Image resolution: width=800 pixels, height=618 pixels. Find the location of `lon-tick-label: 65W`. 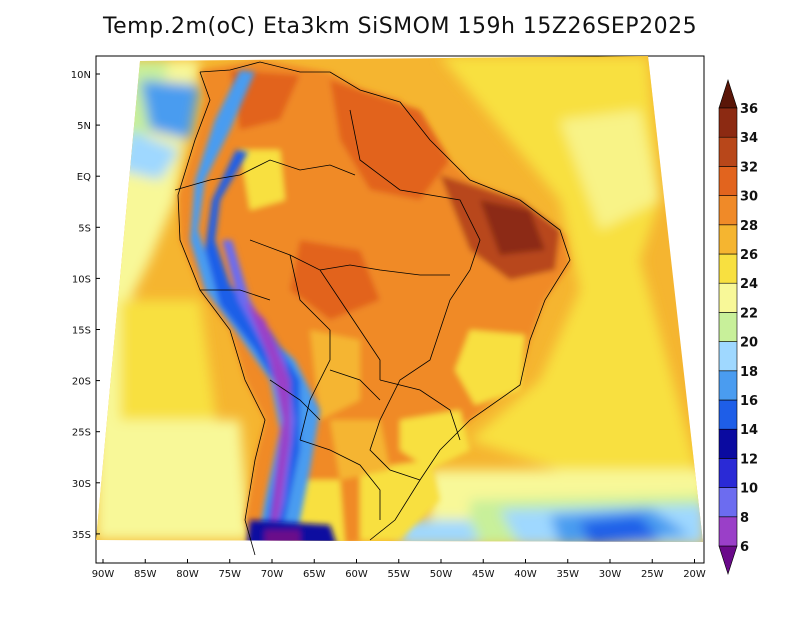

lon-tick-label: 65W is located at coordinates (314, 574).